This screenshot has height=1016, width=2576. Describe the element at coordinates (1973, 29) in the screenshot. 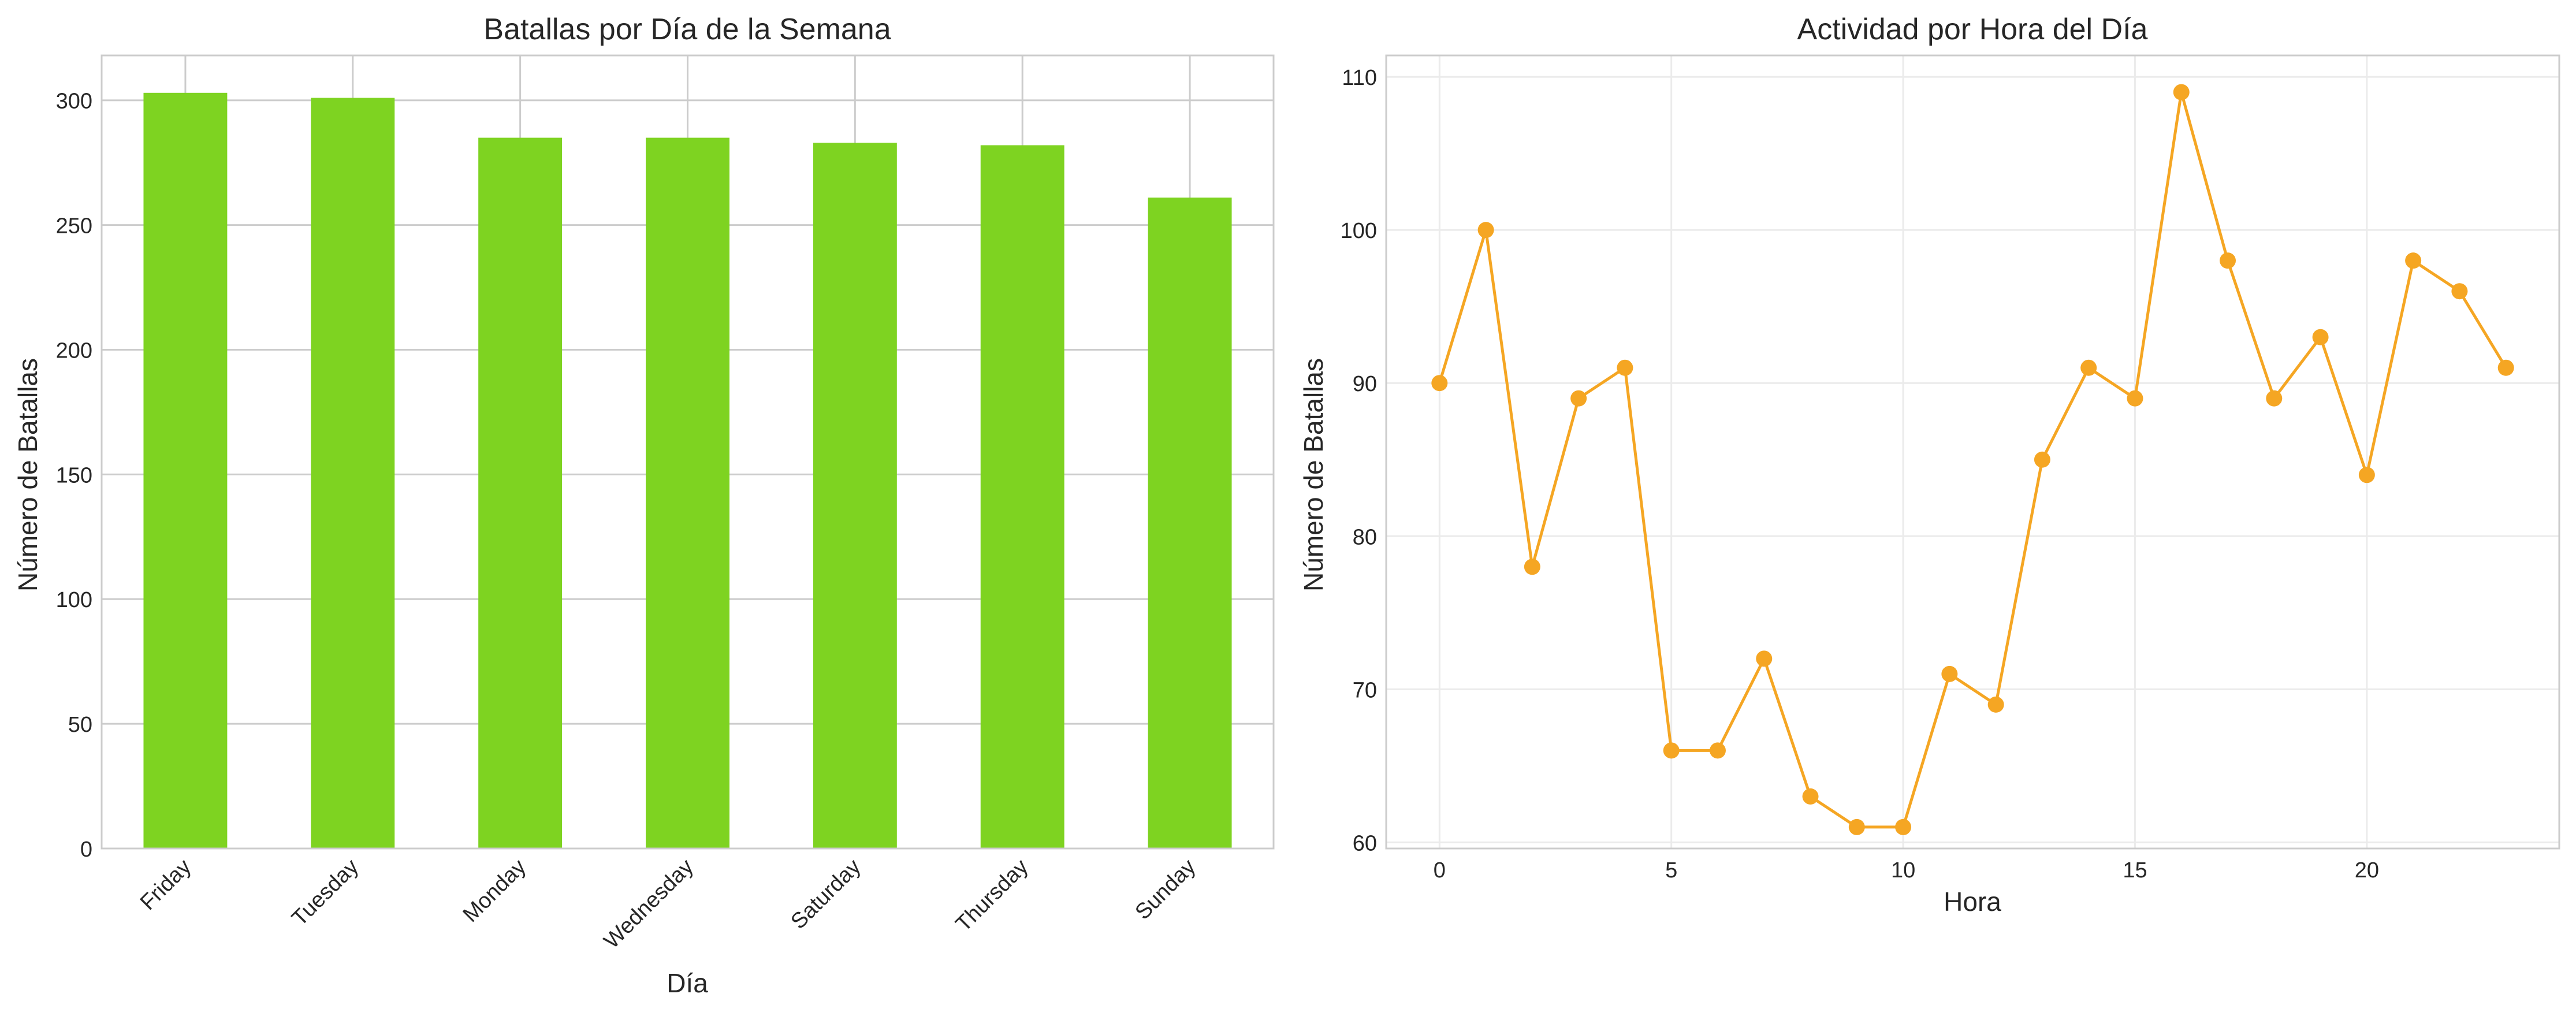

I see `line-chart-title: Actividad por Hora del Día` at that location.